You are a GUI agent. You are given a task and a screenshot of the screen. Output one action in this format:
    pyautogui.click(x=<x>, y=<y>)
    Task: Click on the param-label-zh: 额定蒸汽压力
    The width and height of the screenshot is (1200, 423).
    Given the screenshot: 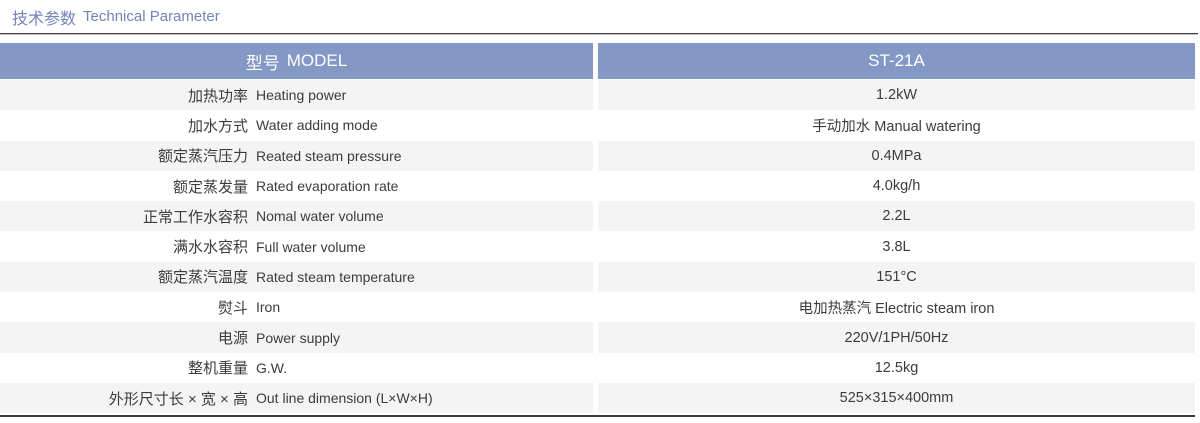 What is the action you would take?
    pyautogui.click(x=202, y=157)
    